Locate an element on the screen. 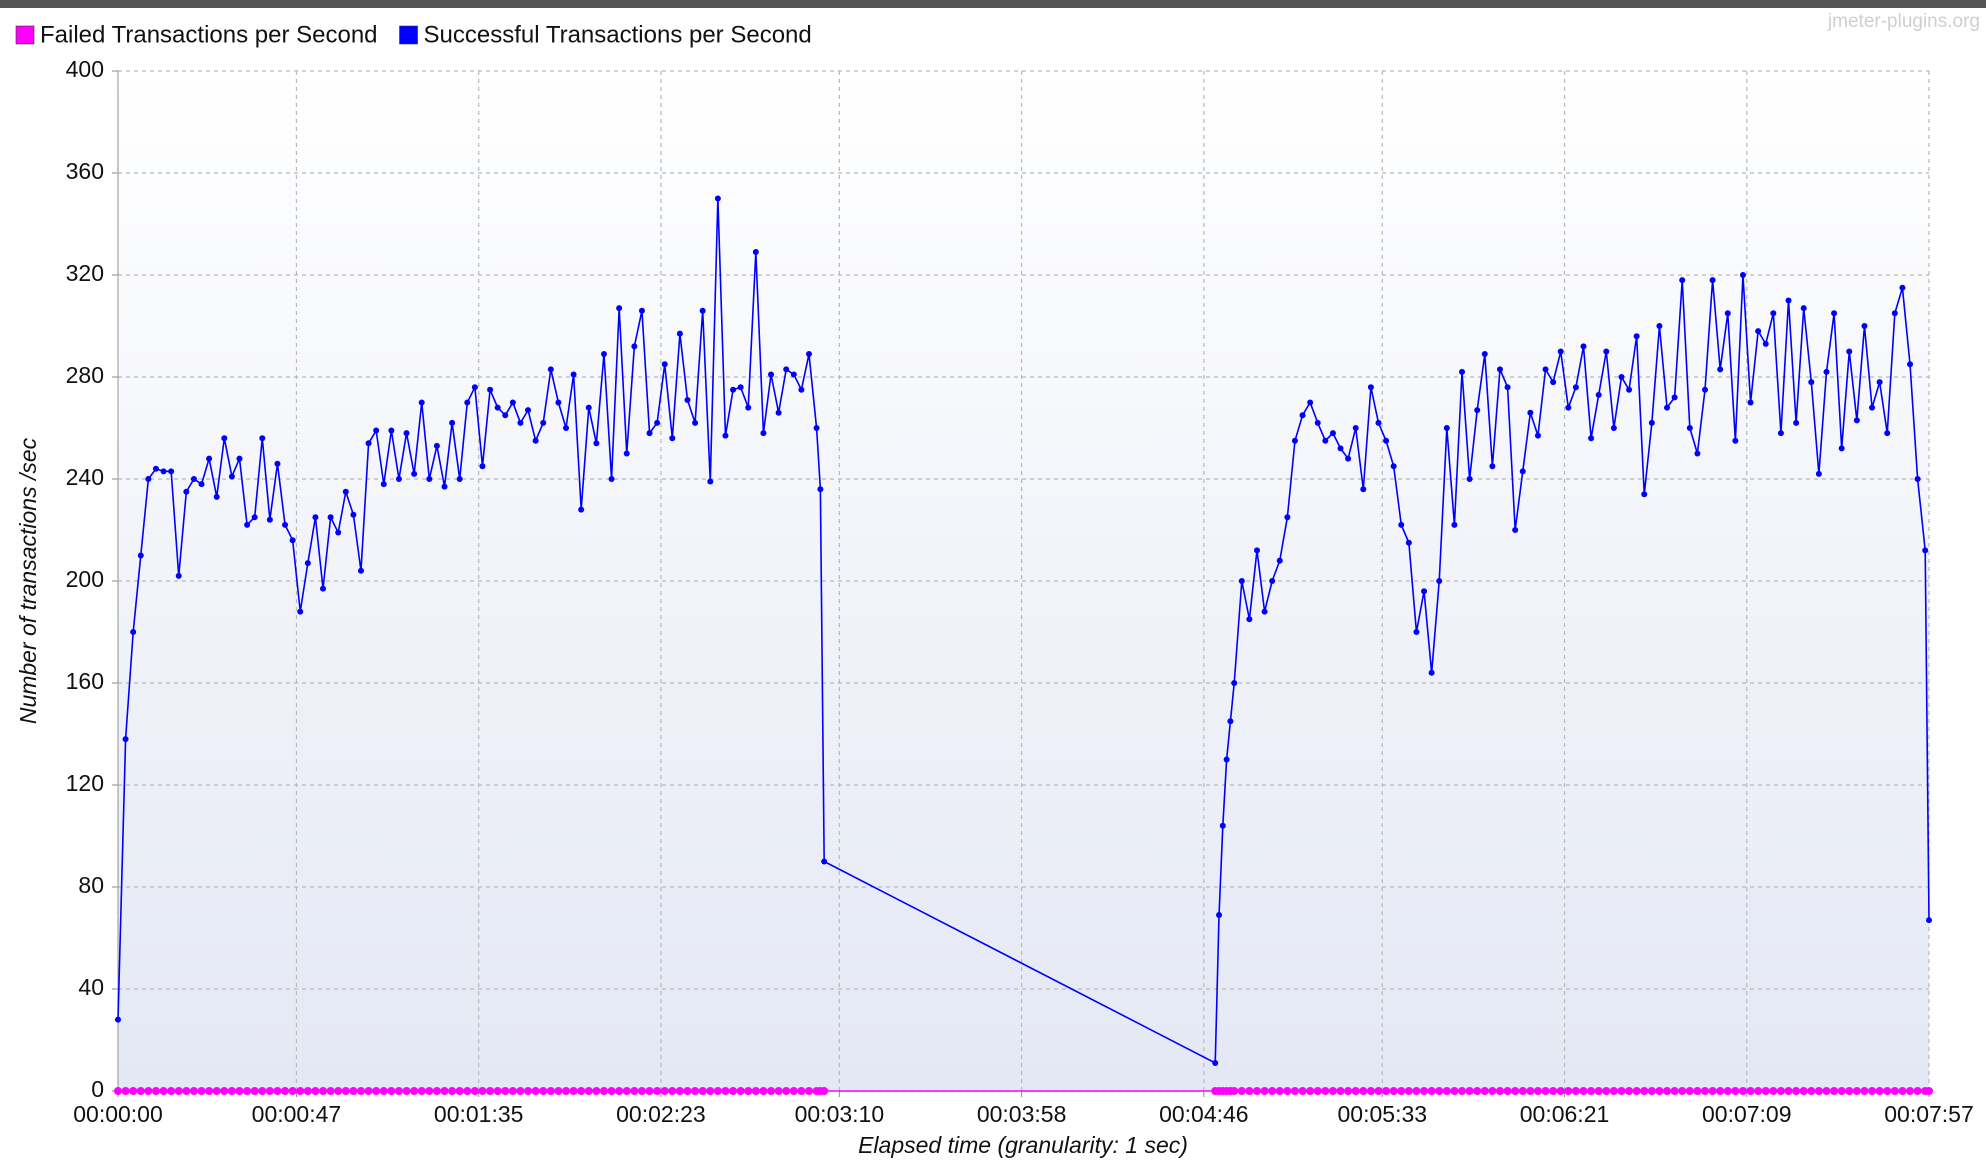  x-tick-label: 00:03:58 is located at coordinates (1022, 1114).